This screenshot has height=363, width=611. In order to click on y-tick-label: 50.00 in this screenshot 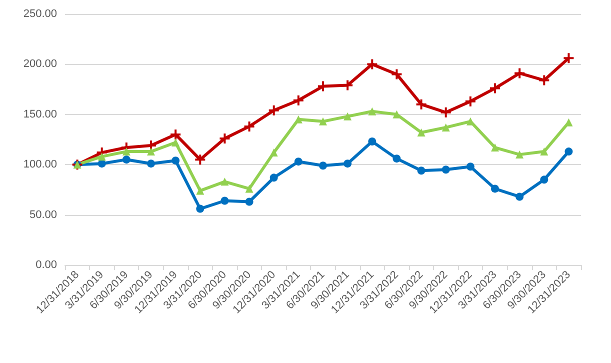, I will do `click(43, 214)`.